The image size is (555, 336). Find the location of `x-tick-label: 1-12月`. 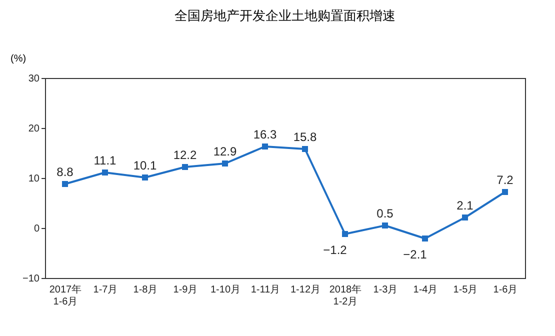

x-tick-label: 1-12月 is located at coordinates (305, 290).